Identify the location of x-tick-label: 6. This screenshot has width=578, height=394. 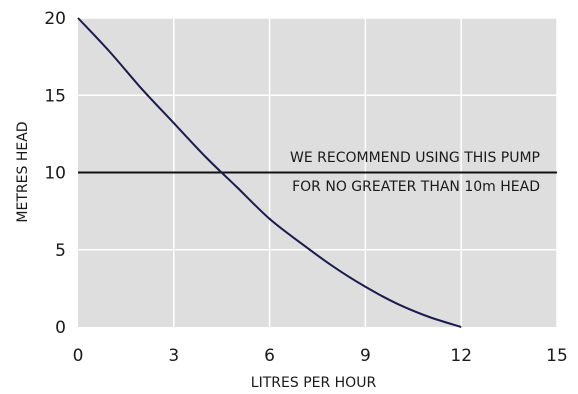
(269, 356).